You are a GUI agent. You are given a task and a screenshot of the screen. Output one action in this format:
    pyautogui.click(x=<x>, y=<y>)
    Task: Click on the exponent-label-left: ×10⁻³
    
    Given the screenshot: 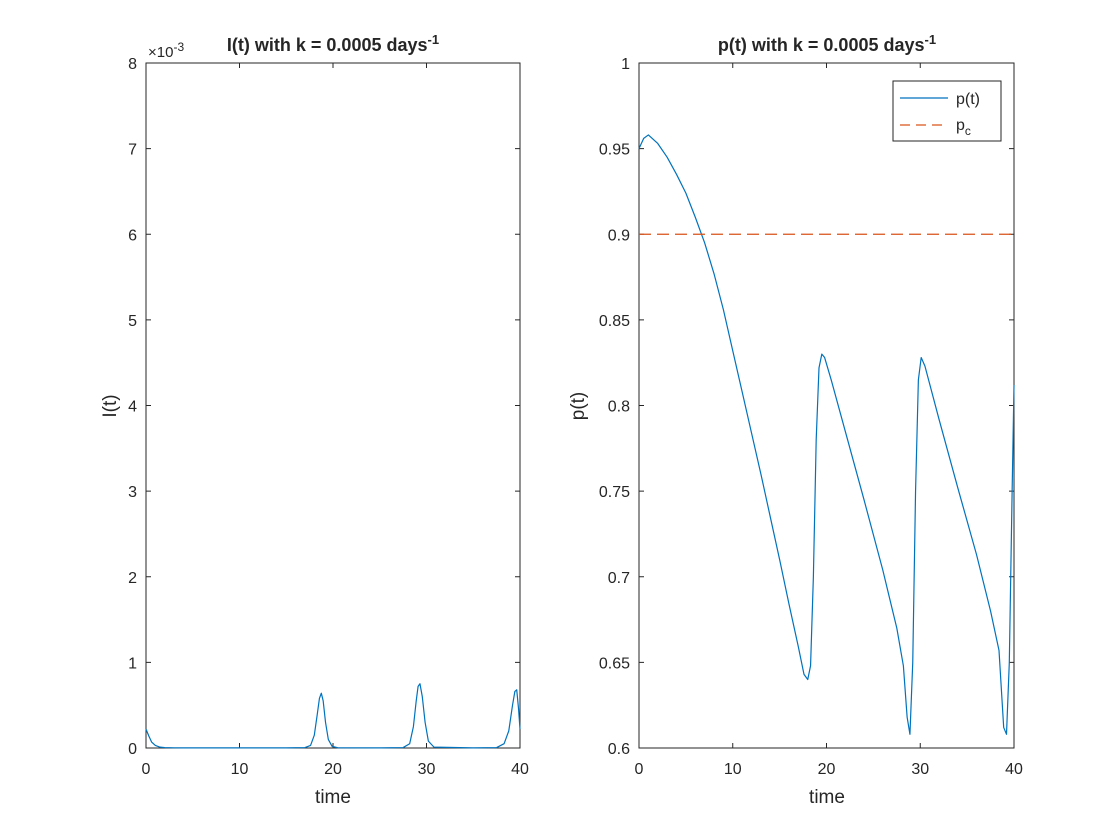 What is the action you would take?
    pyautogui.click(x=166, y=50)
    